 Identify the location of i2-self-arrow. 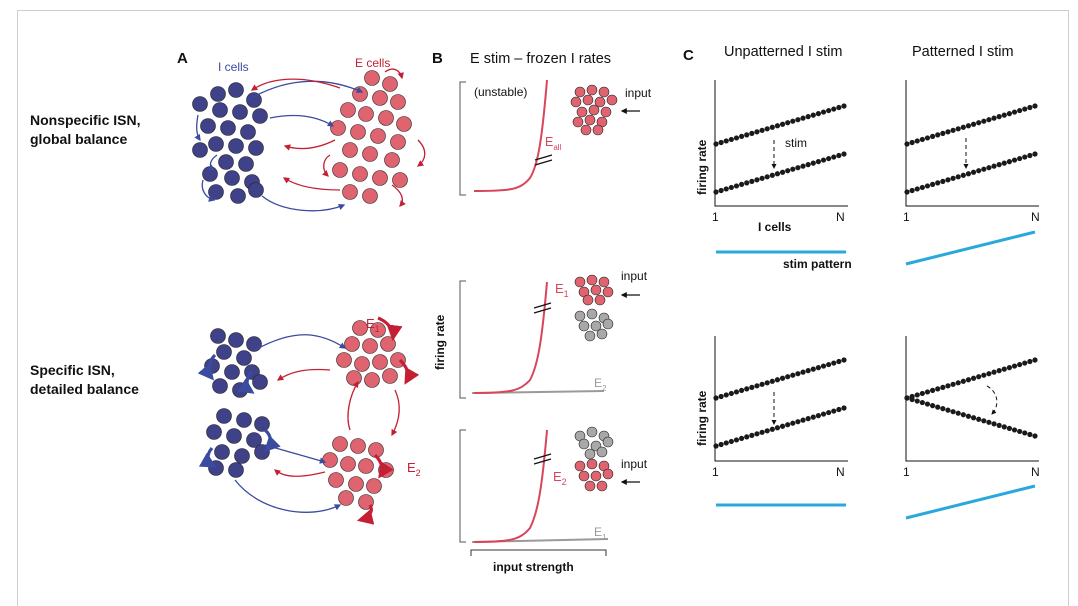
(207, 457).